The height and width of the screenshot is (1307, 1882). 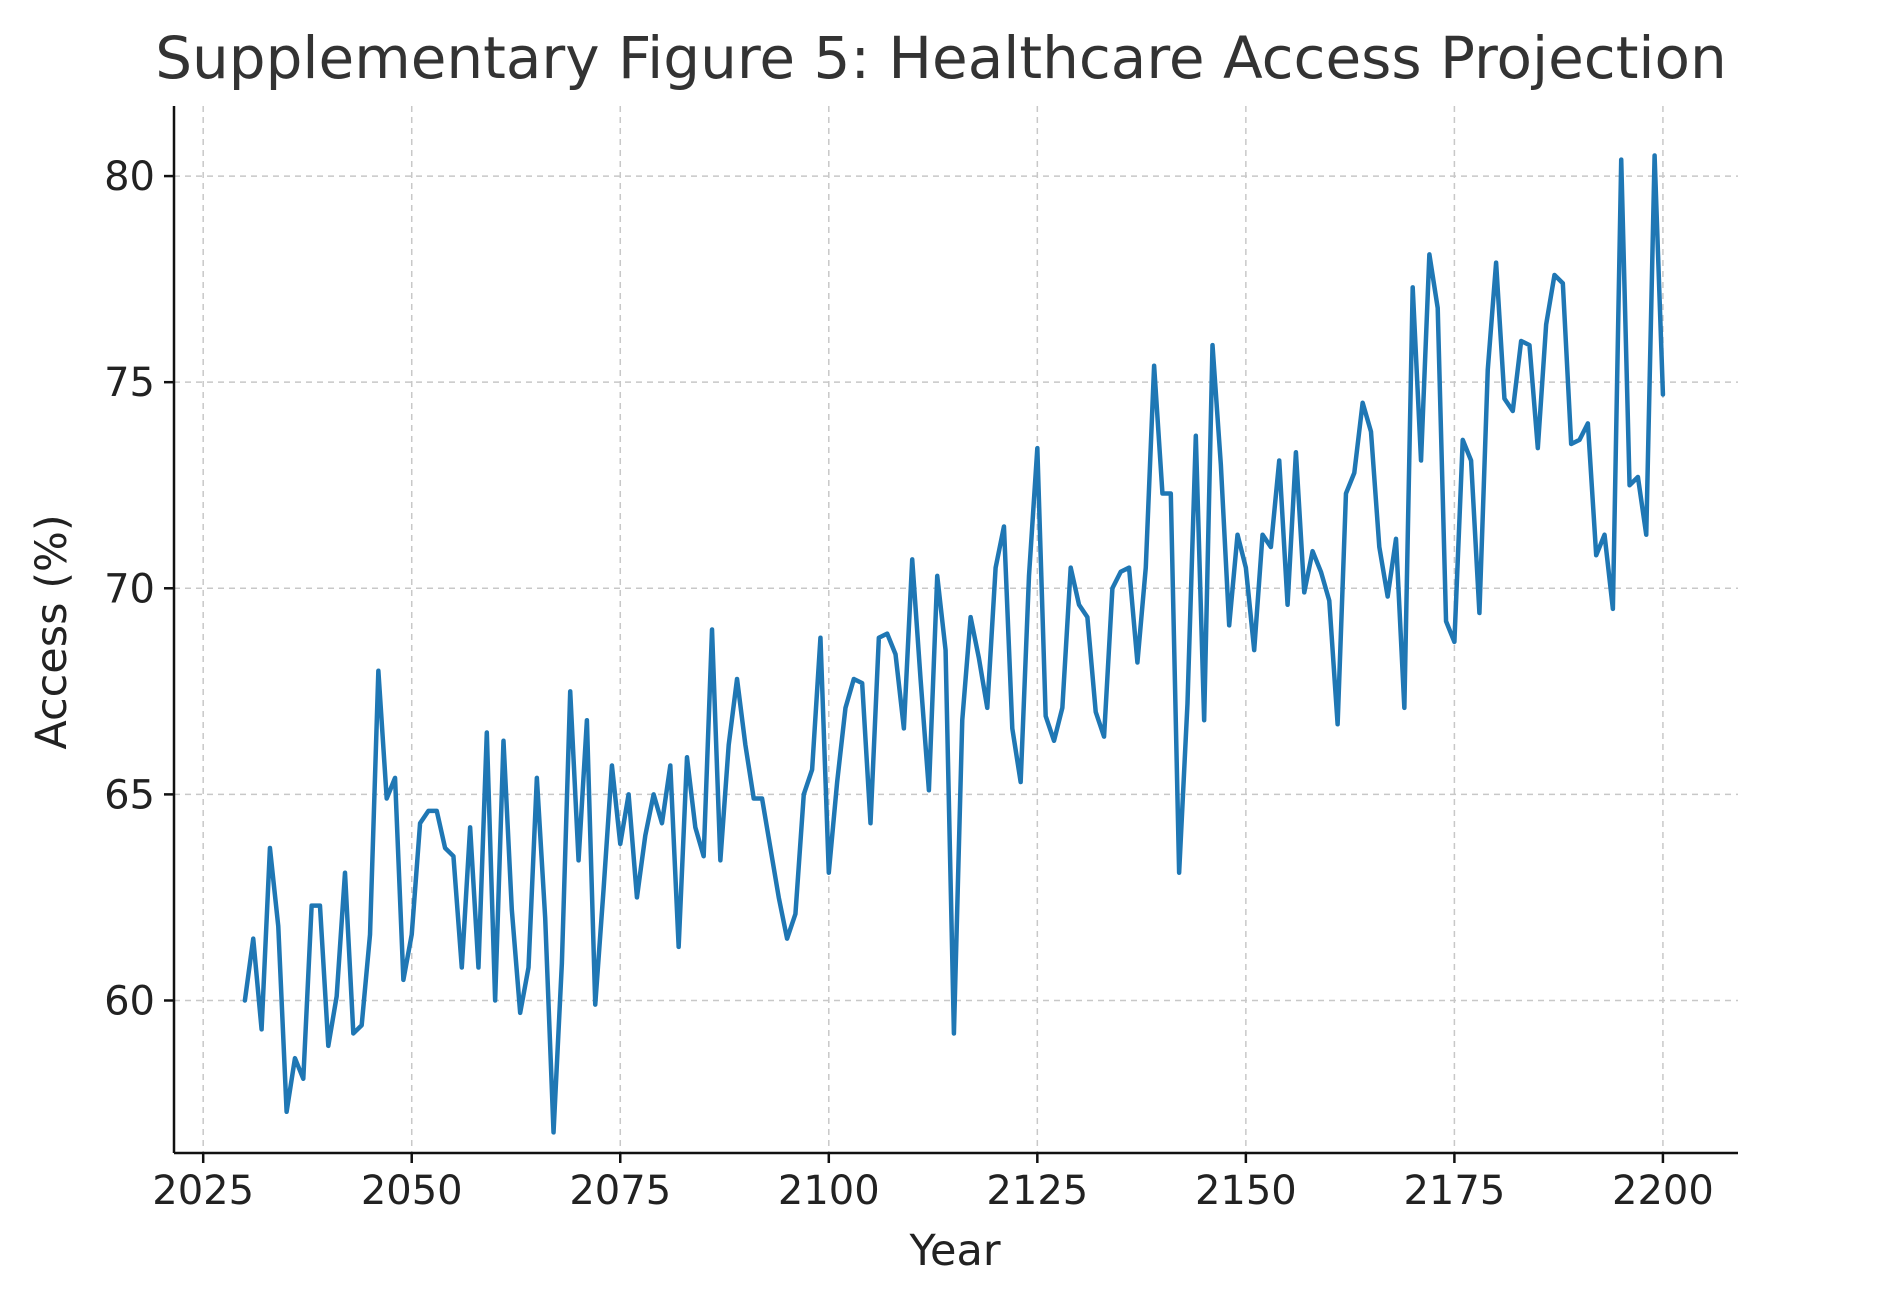 I want to click on x-tick-label: 2025, so click(x=203, y=1191).